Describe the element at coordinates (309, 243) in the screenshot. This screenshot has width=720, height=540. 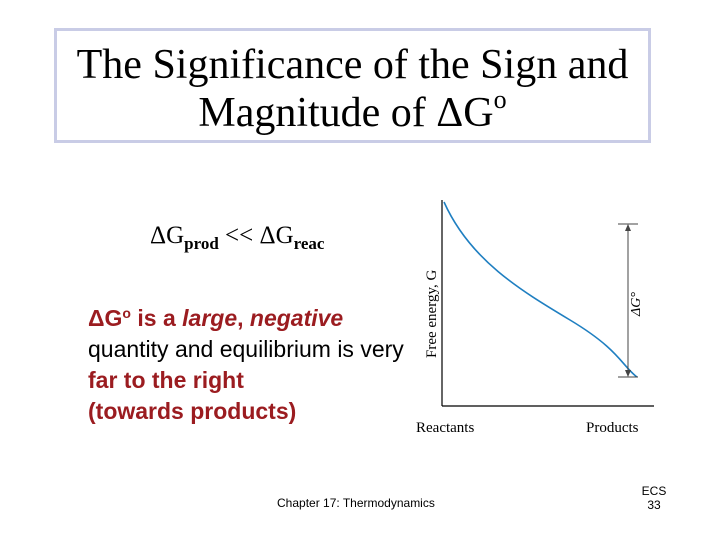
I see `relation-right-sub: reac` at that location.